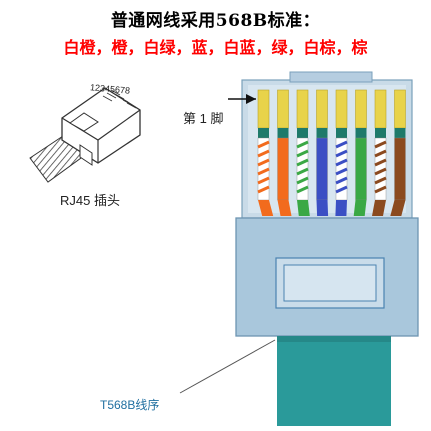  I want to click on page-title: 普通网线采用568B标准：, so click(215, 21).